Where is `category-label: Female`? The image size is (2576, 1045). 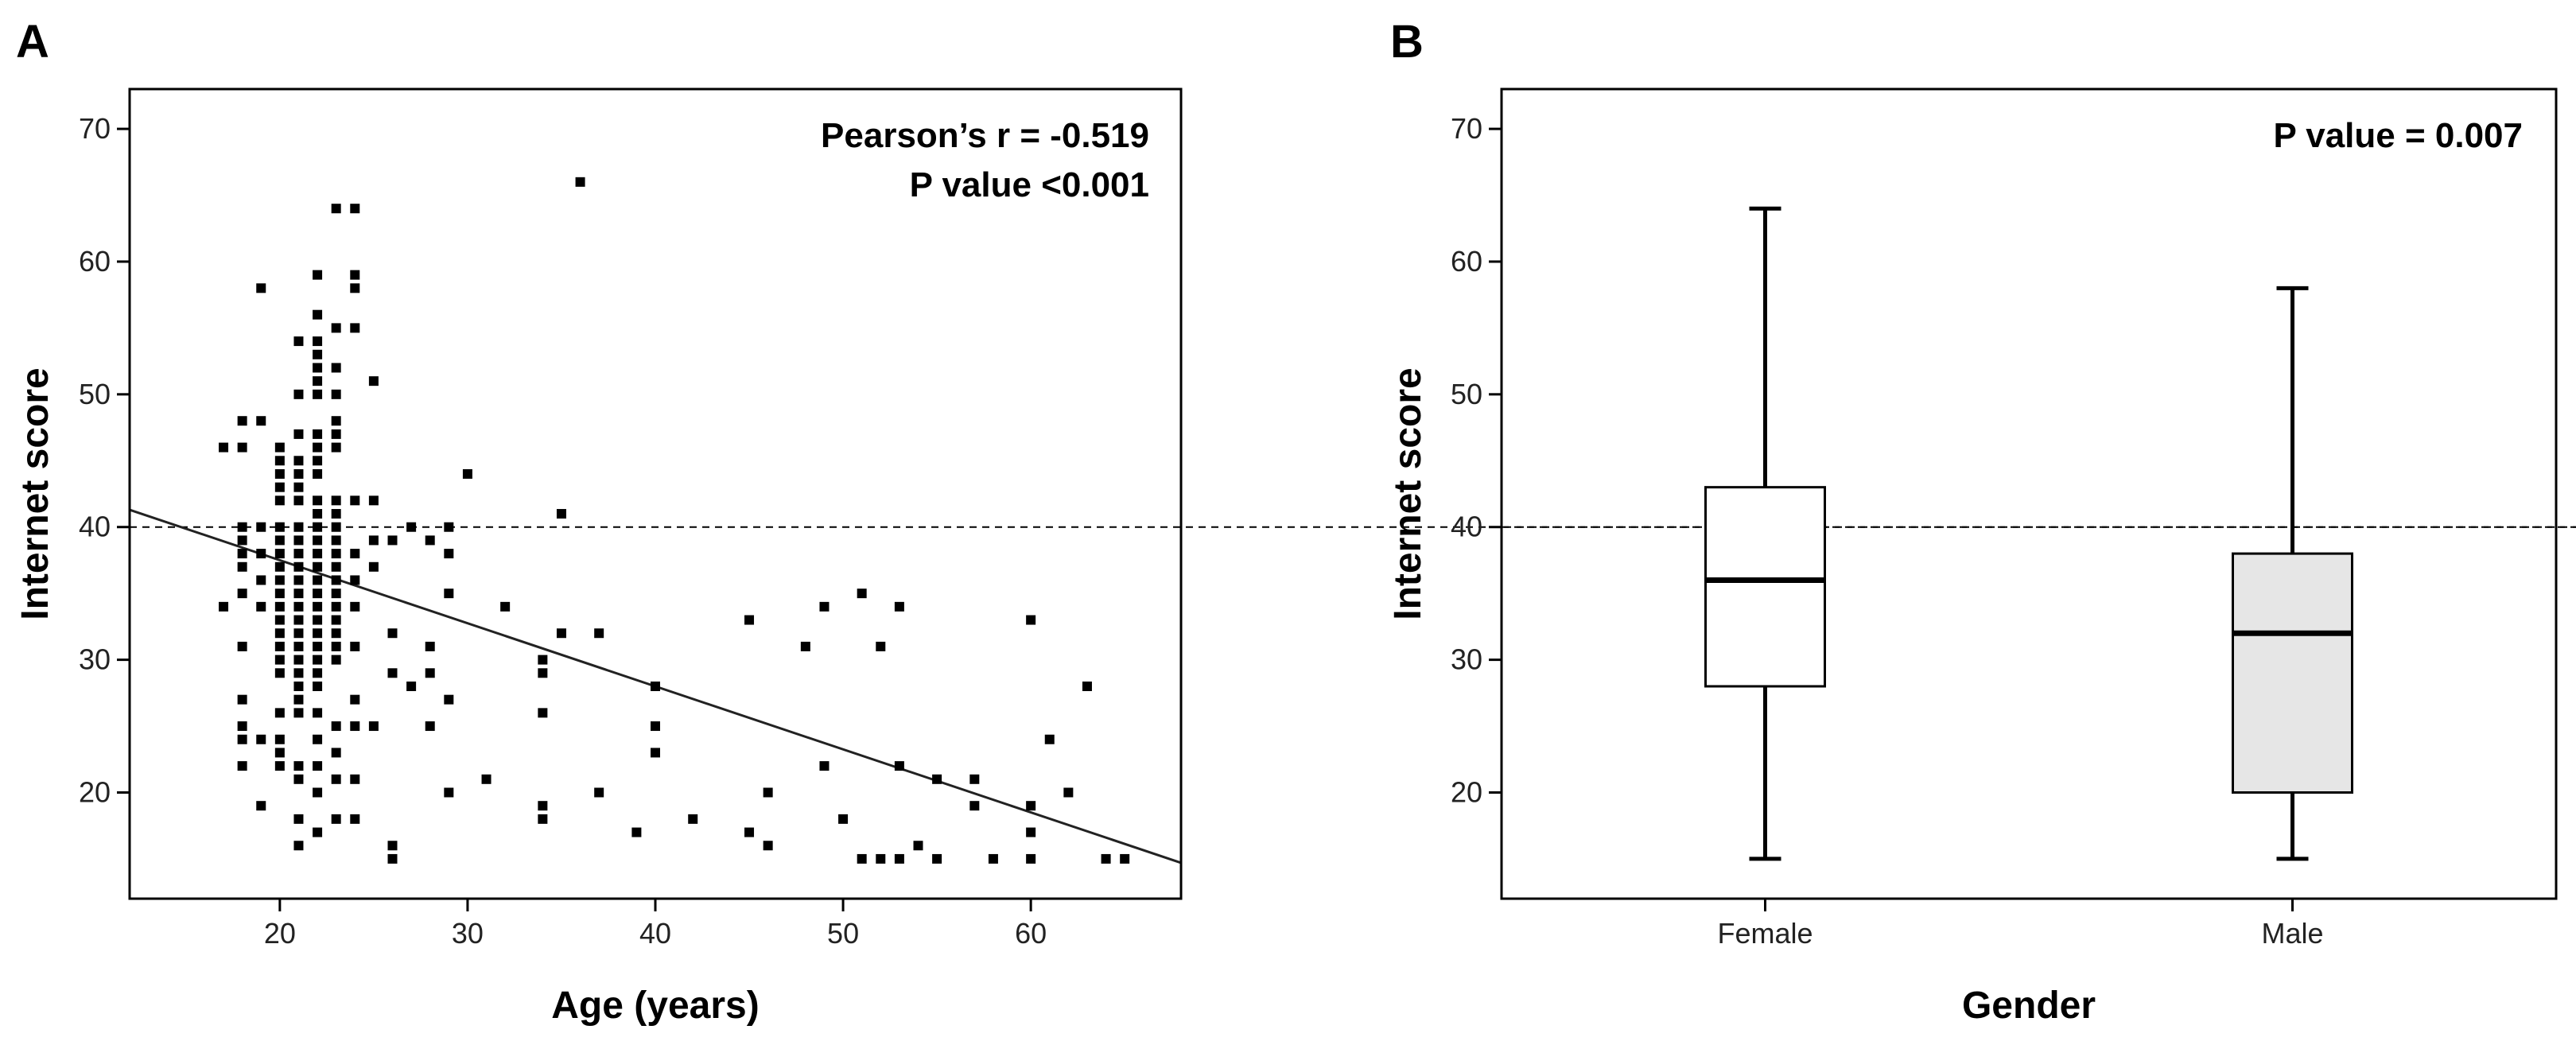 category-label: Female is located at coordinates (1765, 933).